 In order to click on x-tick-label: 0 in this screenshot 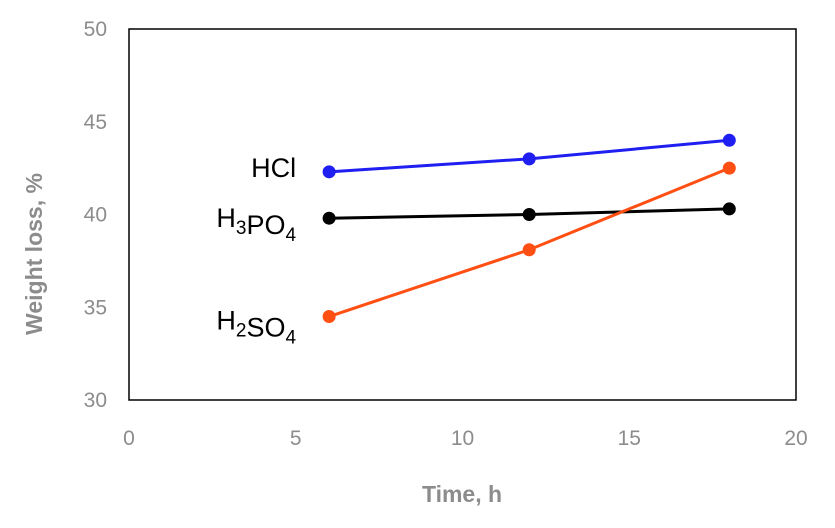, I will do `click(129, 438)`.